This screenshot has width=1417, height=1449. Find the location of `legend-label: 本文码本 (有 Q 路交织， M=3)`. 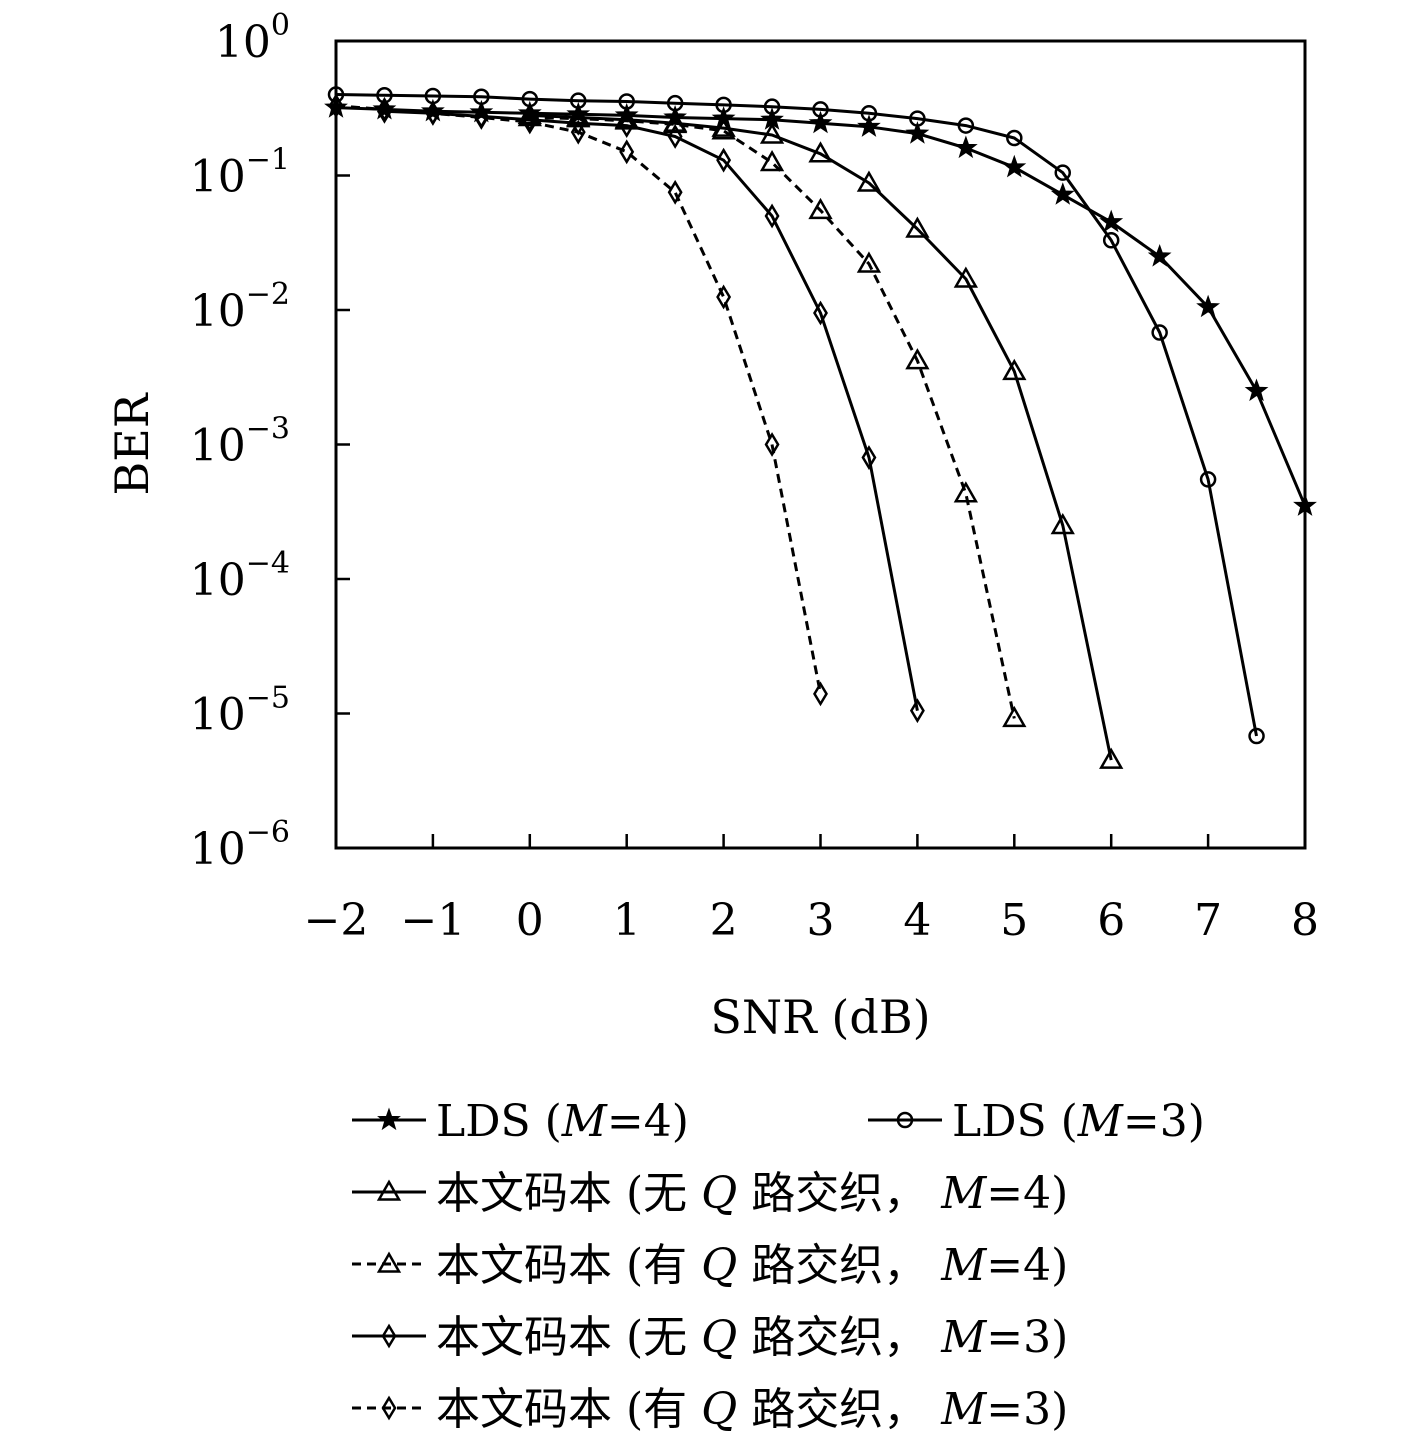

legend-label: 本文码本 (有 Q 路交织， M=3) is located at coordinates (752, 1409).